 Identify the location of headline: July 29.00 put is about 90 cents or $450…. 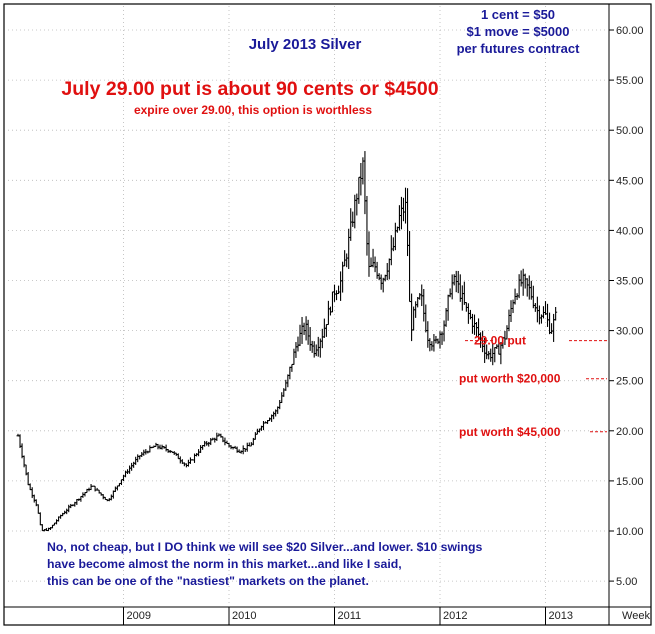
(249, 89).